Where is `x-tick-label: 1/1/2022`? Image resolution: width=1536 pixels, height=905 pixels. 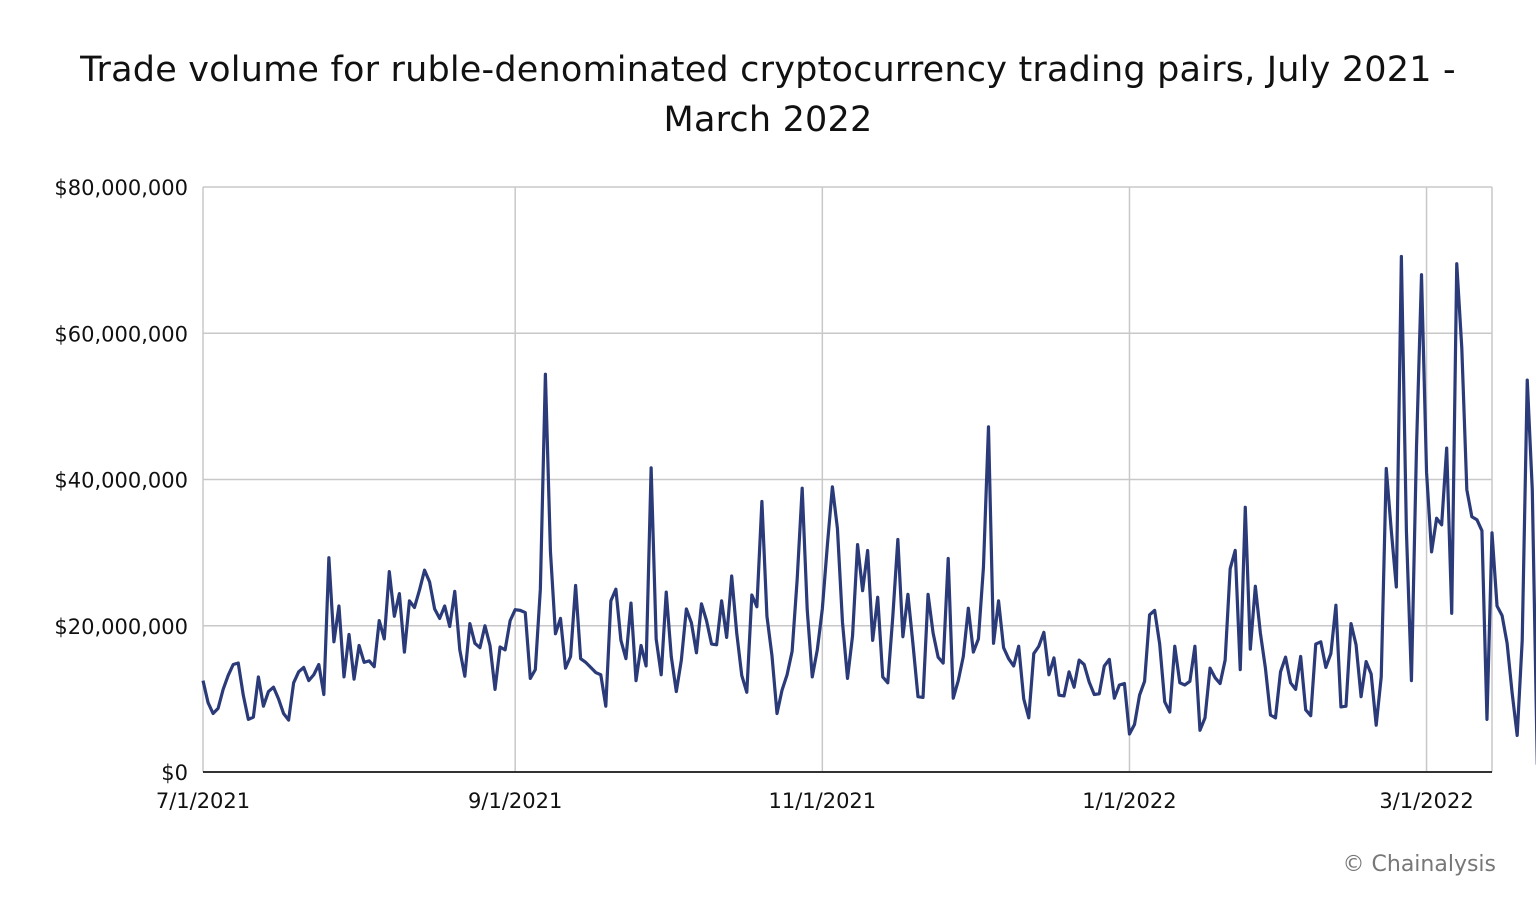
x-tick-label: 1/1/2022 is located at coordinates (1129, 801).